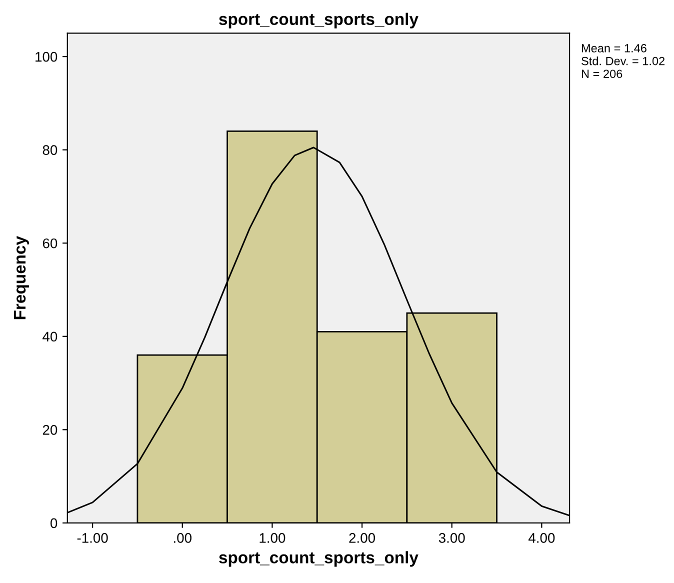 The width and height of the screenshot is (674, 583). I want to click on y-axis-title: Frequency, so click(21, 278).